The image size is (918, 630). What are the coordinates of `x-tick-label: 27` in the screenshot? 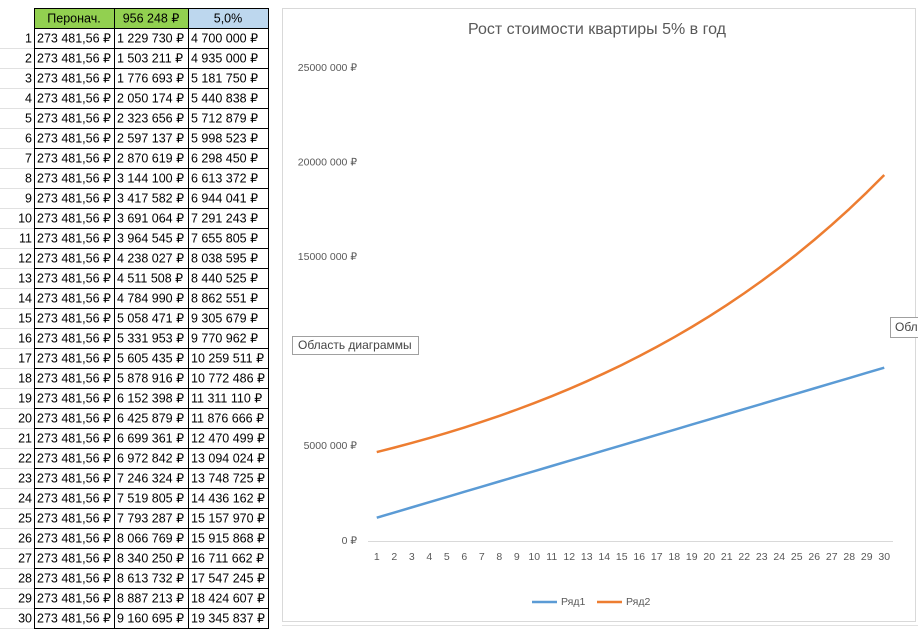 It's located at (832, 557).